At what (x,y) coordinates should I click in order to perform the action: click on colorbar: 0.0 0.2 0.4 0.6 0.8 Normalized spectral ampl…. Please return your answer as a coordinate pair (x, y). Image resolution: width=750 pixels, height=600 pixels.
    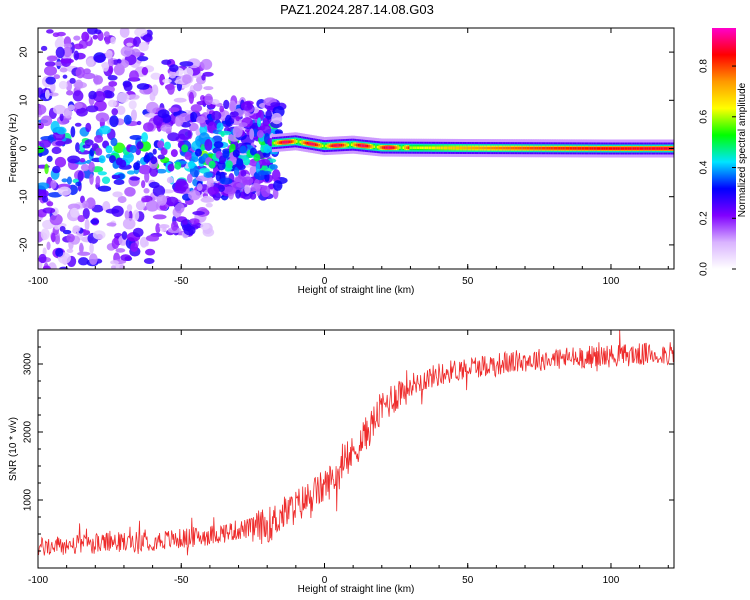
    Looking at the image, I should click on (723, 152).